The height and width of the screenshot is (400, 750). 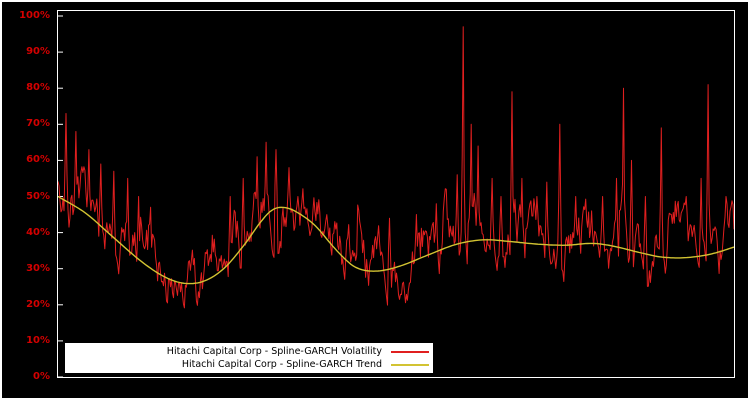 What do you see at coordinates (410, 351) in the screenshot?
I see `legend-line-sample-volatility` at bounding box center [410, 351].